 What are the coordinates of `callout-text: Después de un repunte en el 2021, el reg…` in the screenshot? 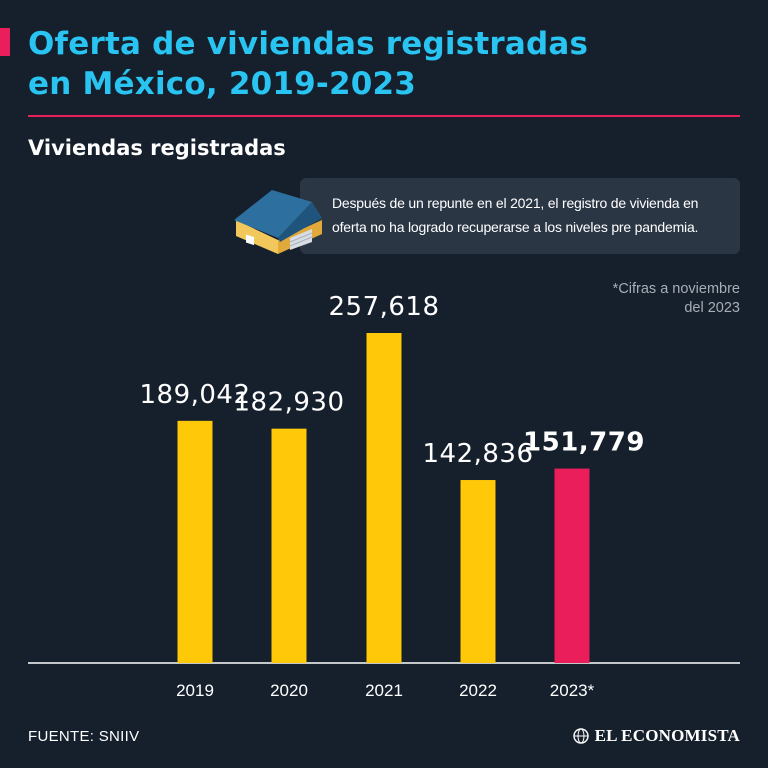 It's located at (515, 215).